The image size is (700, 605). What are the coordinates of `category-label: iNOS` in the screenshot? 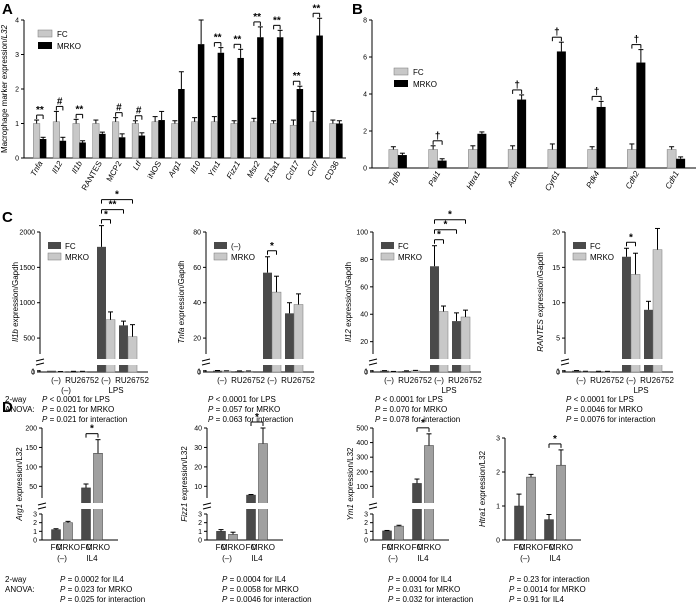 It's located at (154, 170).